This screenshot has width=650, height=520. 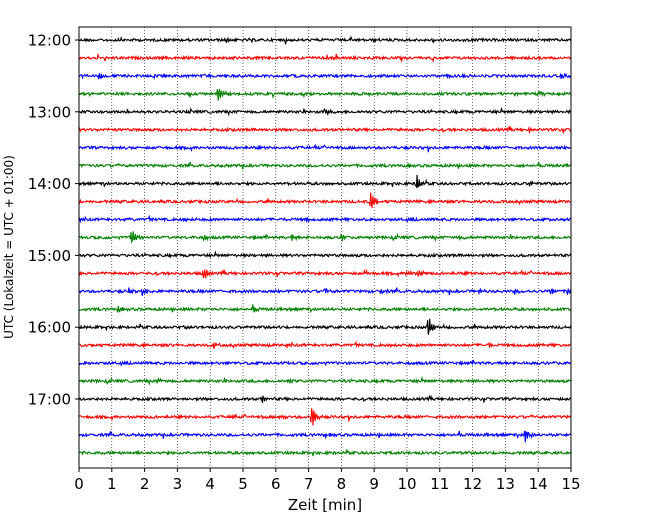 I want to click on y-tick-label-1: 13:00, so click(x=49, y=112).